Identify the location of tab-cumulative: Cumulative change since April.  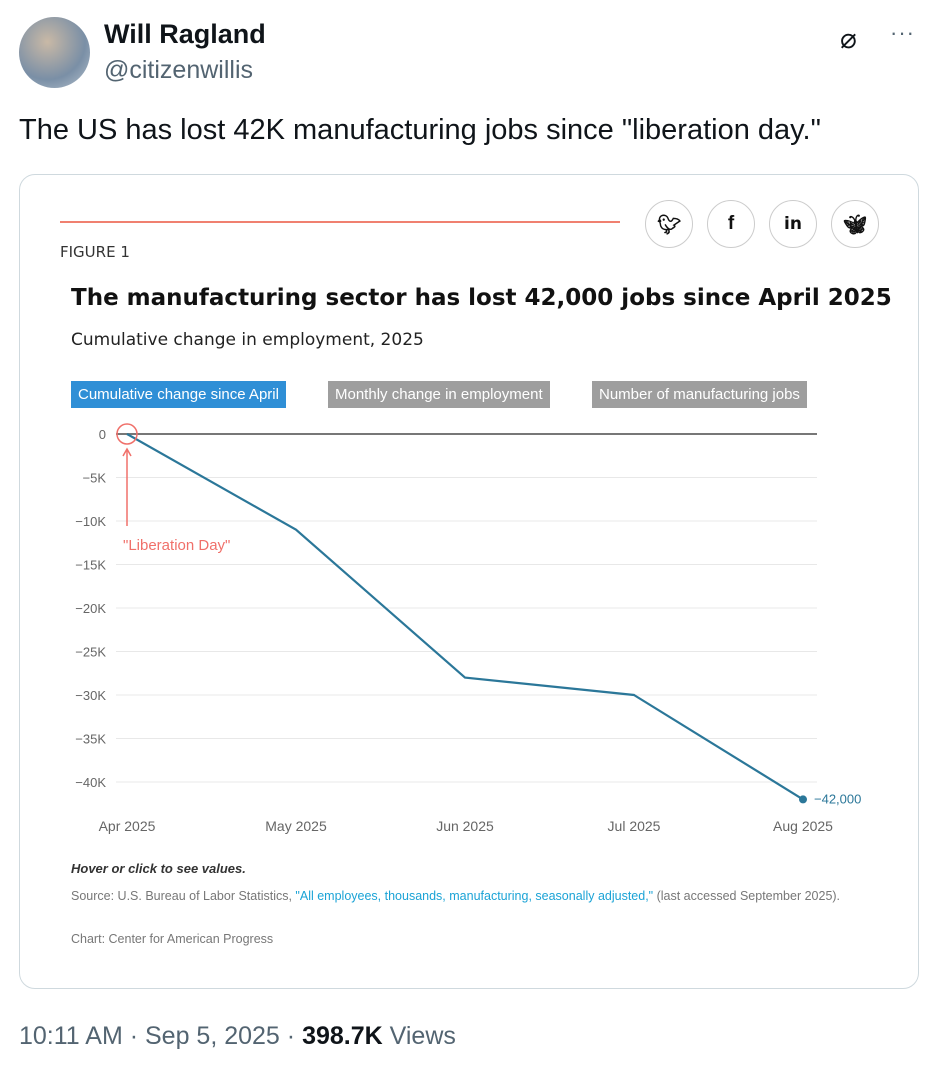
(178, 394).